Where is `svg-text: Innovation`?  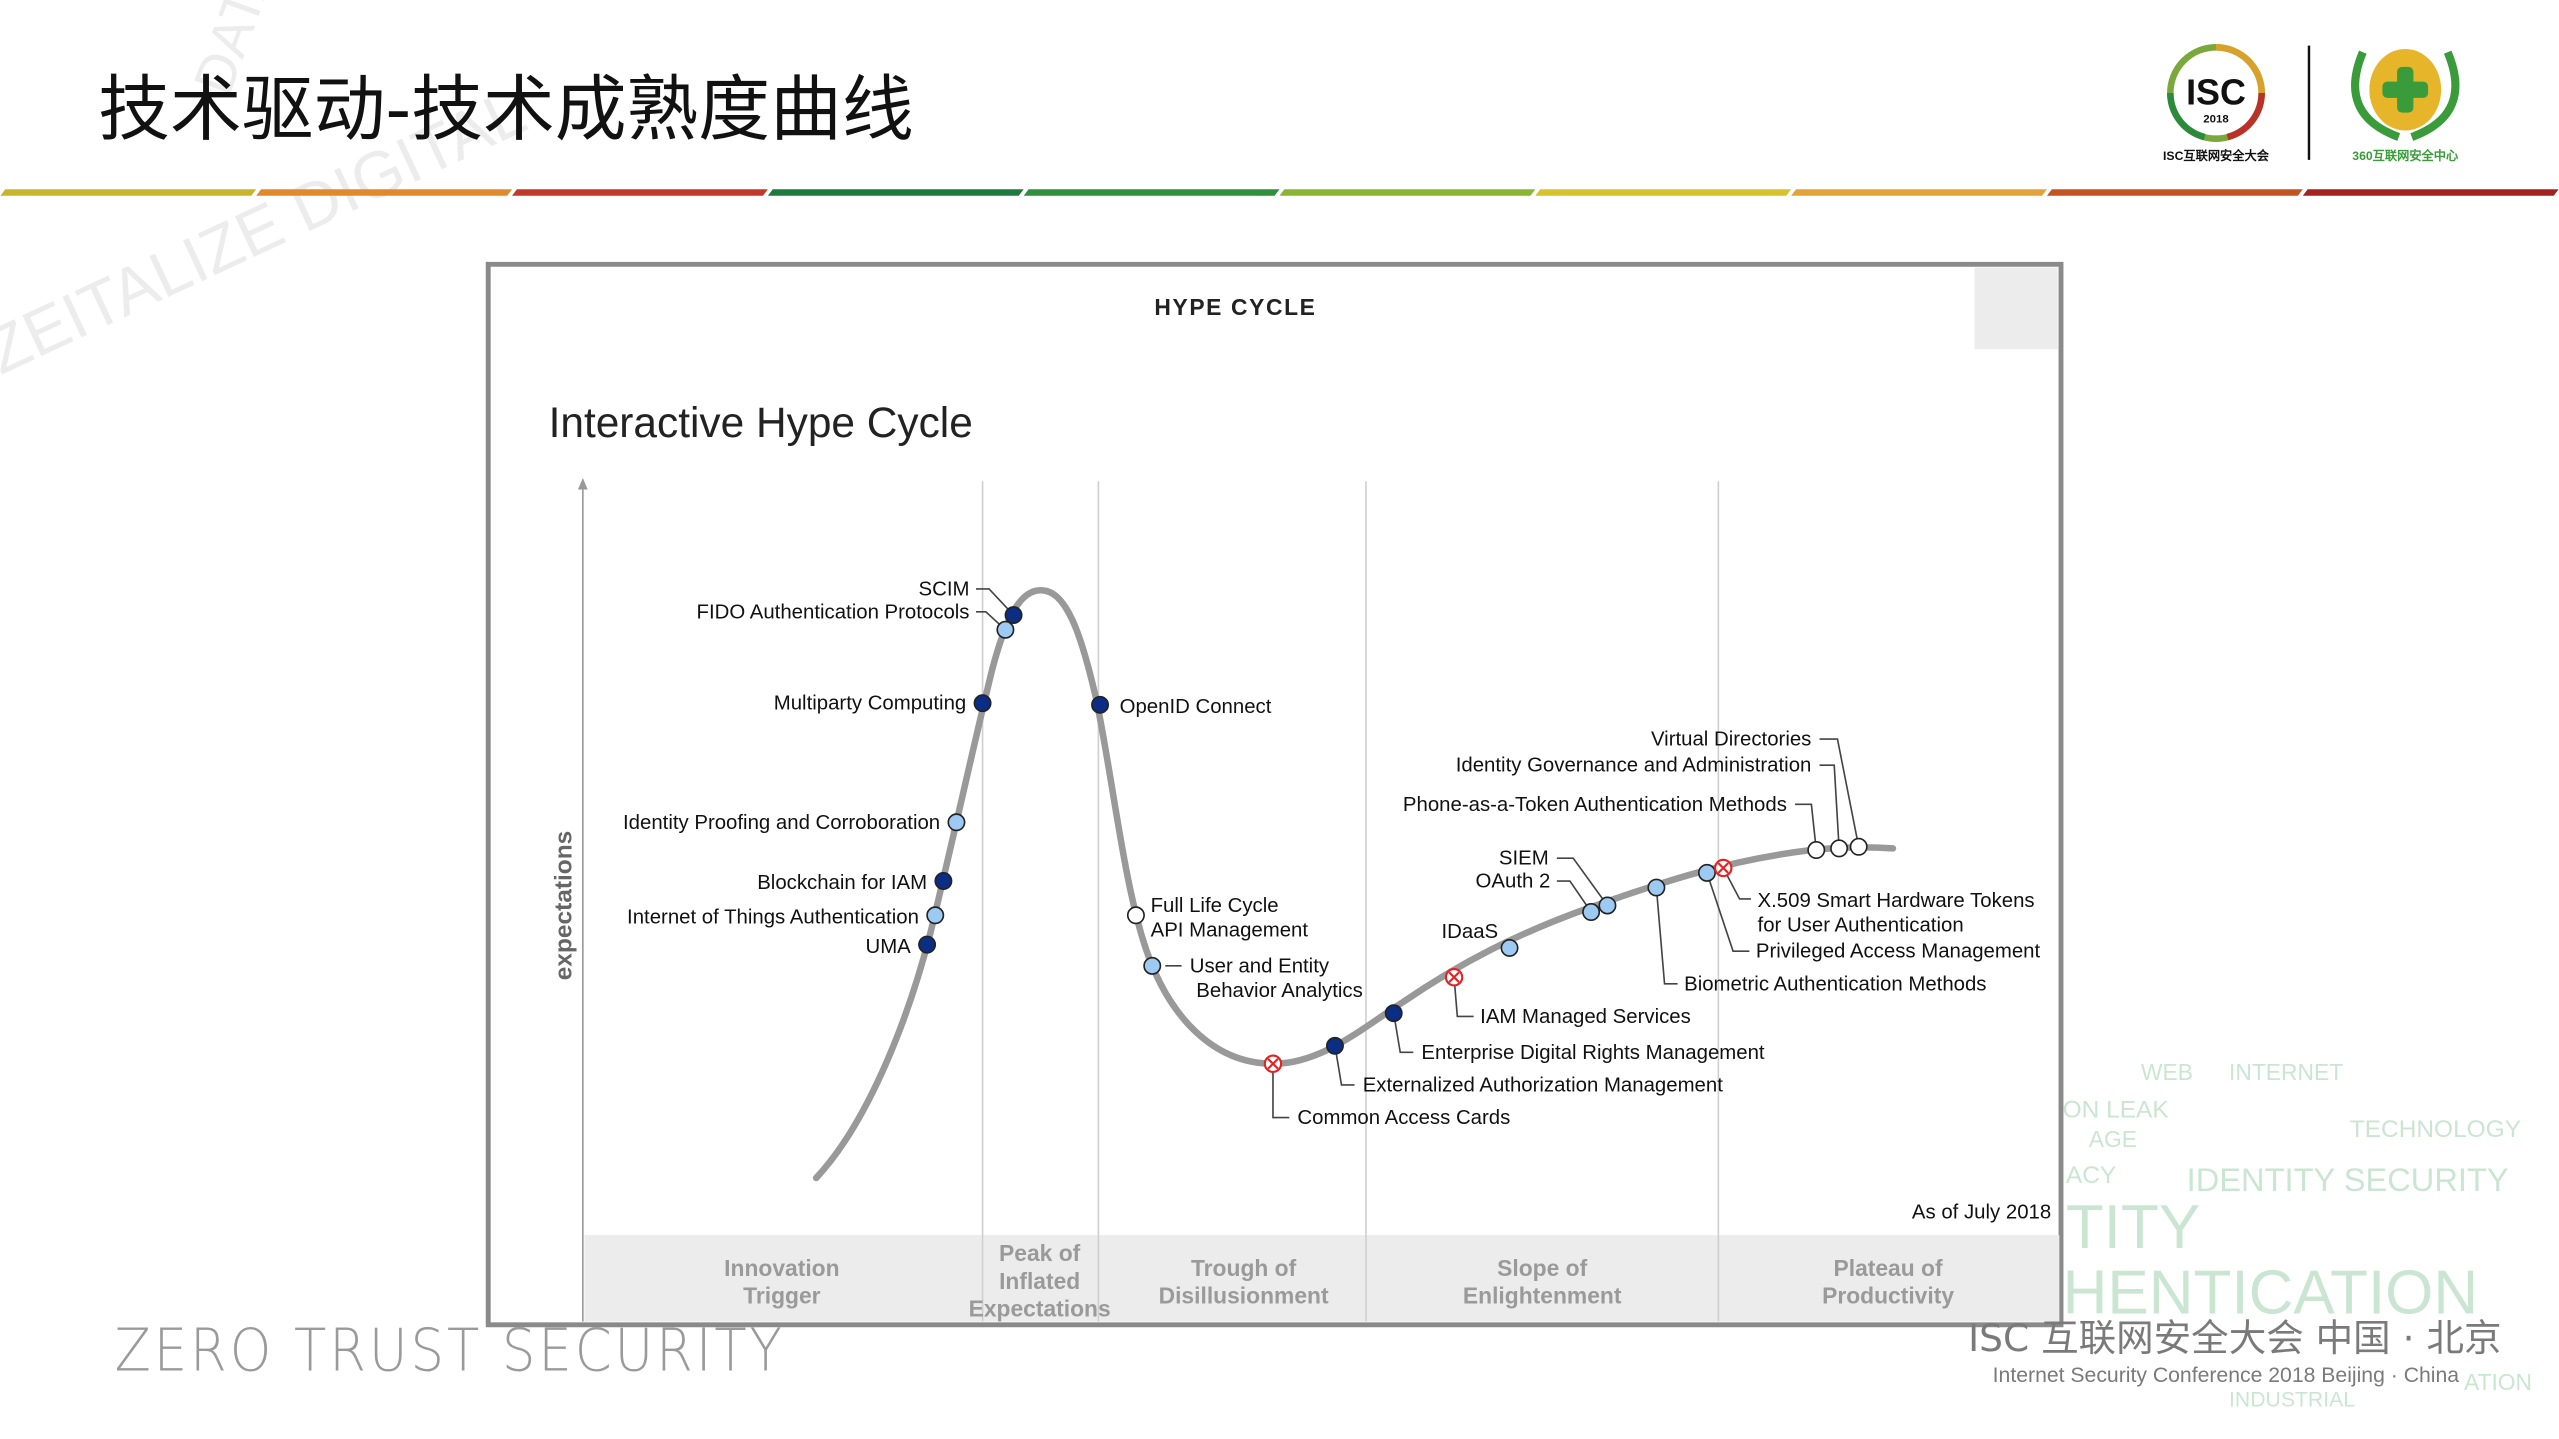
svg-text: Innovation is located at coordinates (781, 1268).